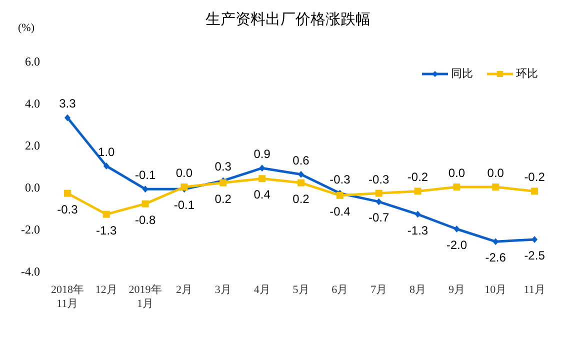  Describe the element at coordinates (301, 290) in the screenshot. I see `x-tick-label: 5月` at that location.